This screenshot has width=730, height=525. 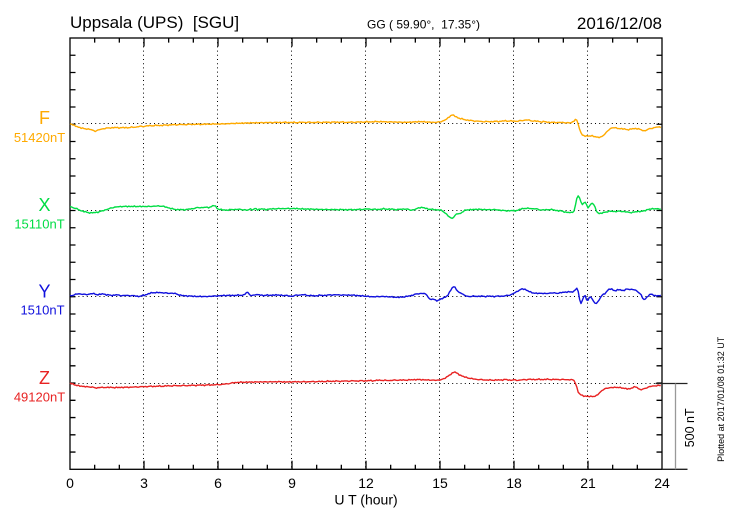 What do you see at coordinates (440, 483) in the screenshot?
I see `svg-text: 15` at bounding box center [440, 483].